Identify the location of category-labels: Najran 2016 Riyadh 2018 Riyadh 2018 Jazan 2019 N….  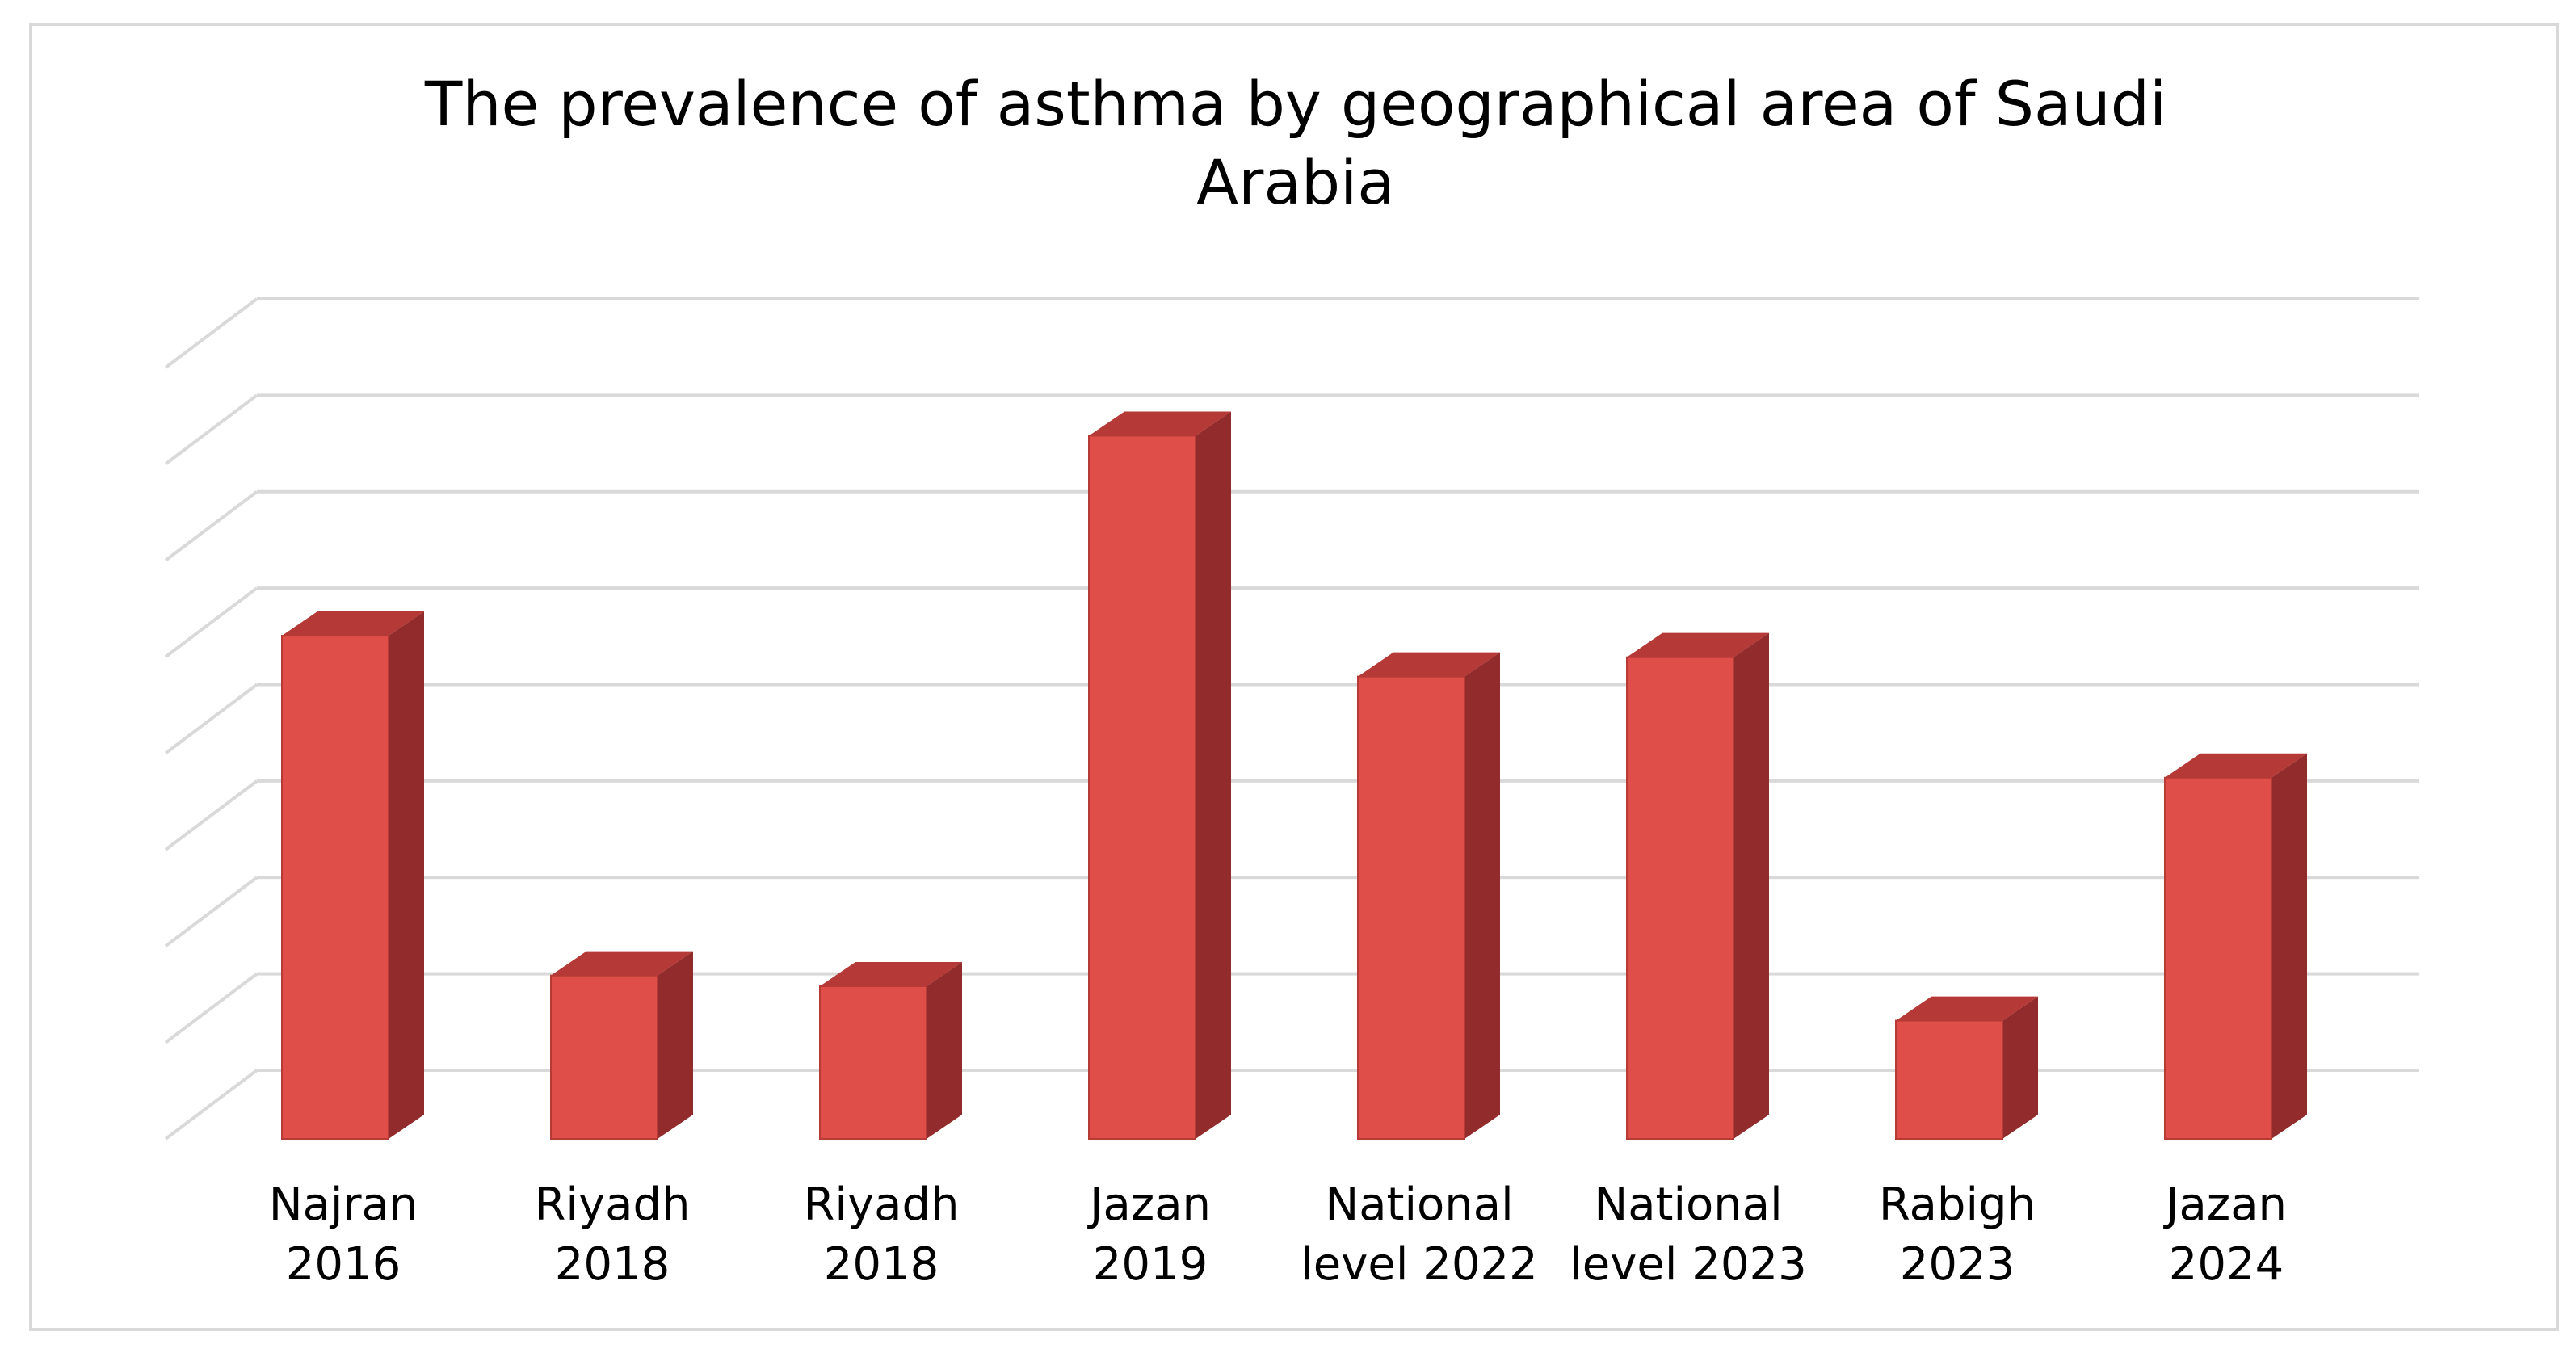
(1278, 1234).